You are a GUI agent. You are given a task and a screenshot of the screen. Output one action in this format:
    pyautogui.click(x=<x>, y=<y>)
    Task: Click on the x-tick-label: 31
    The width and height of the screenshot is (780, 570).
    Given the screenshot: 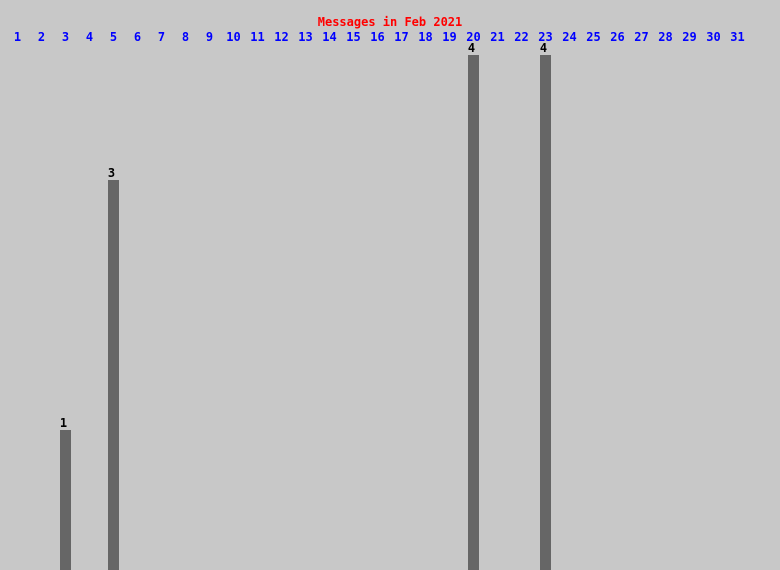 What is the action you would take?
    pyautogui.click(x=737, y=37)
    